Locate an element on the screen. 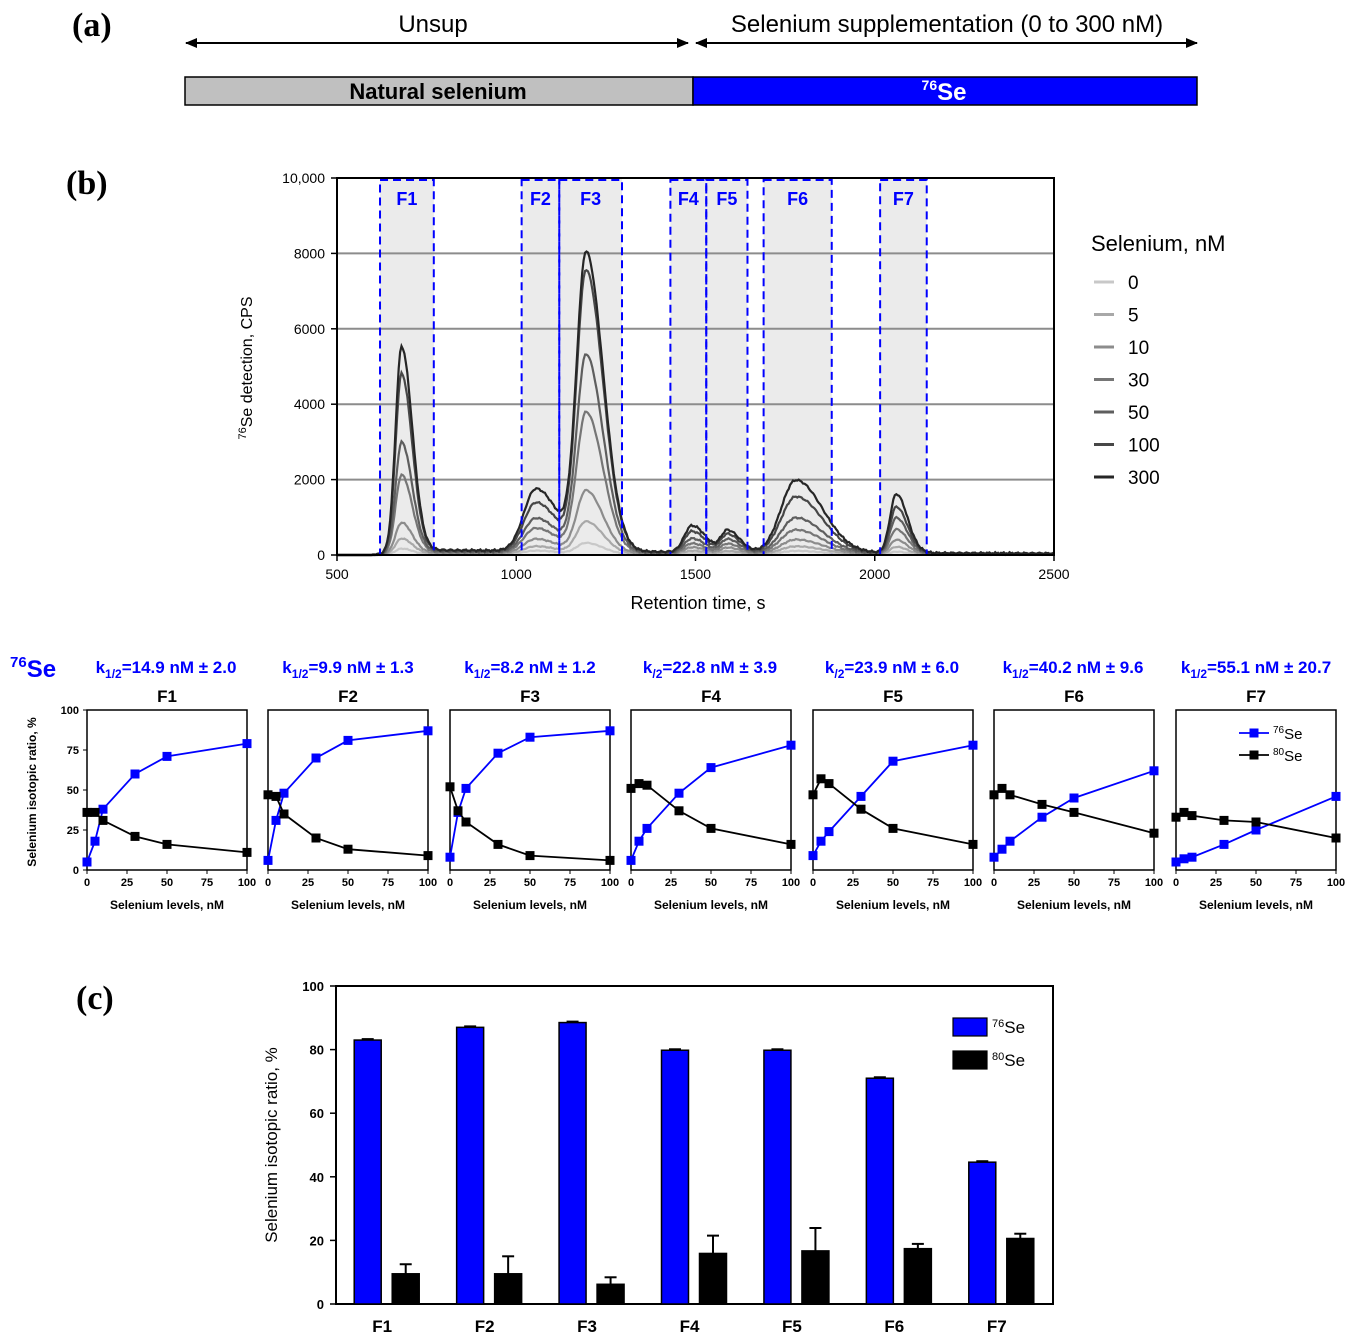  bar-76se-f2 is located at coordinates (470, 1165).